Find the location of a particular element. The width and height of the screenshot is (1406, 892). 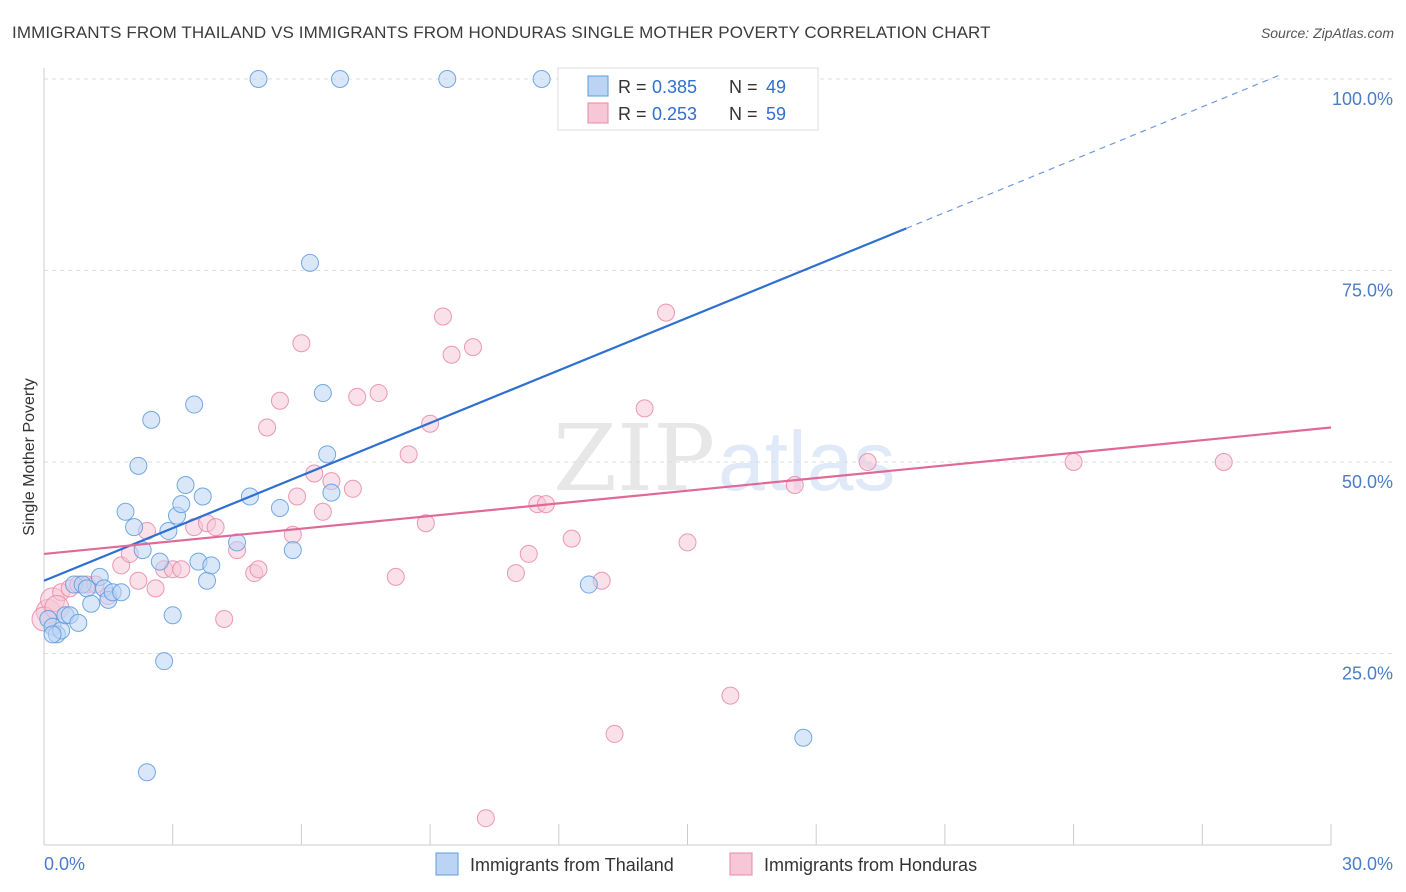

chart-source: Source: ZipAtlas.com is located at coordinates (1327, 33).